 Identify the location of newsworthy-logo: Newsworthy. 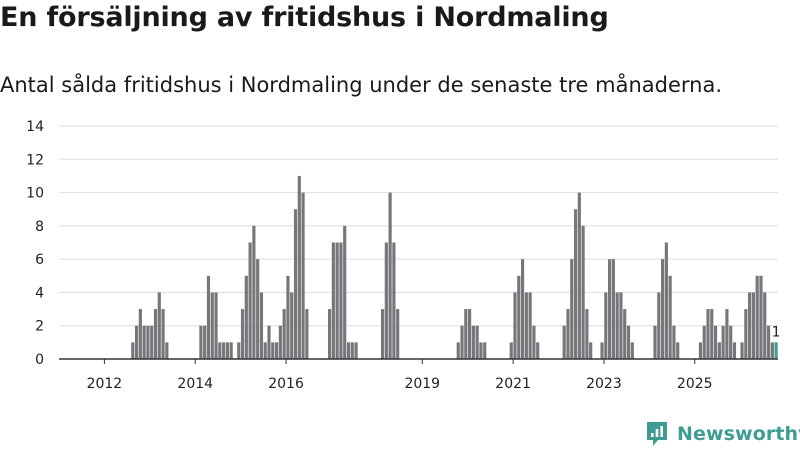
(722, 434).